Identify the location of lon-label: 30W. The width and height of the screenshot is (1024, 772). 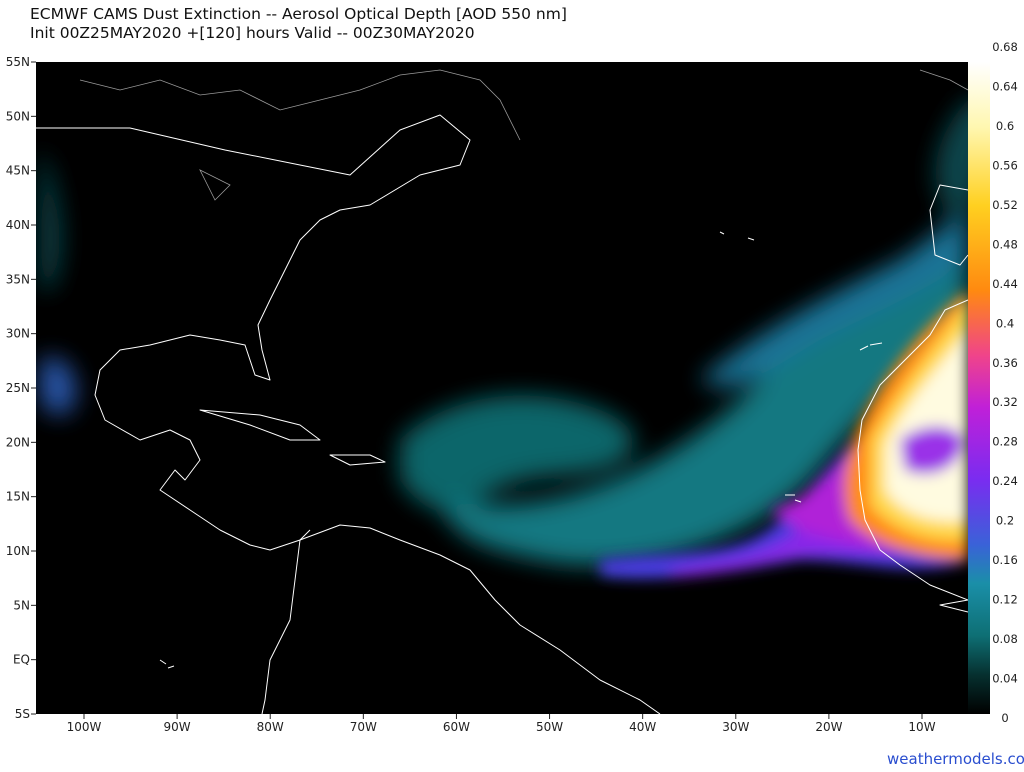
(735, 727).